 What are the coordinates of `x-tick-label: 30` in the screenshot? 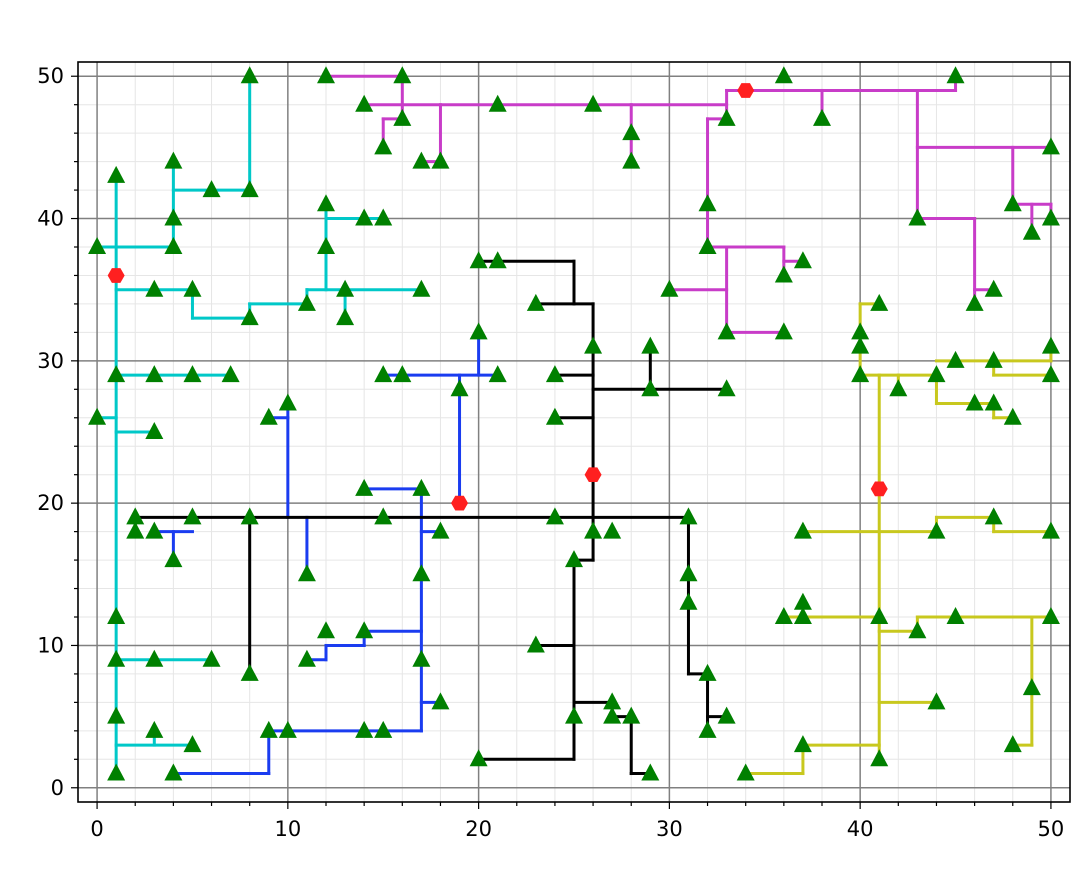 It's located at (669, 829).